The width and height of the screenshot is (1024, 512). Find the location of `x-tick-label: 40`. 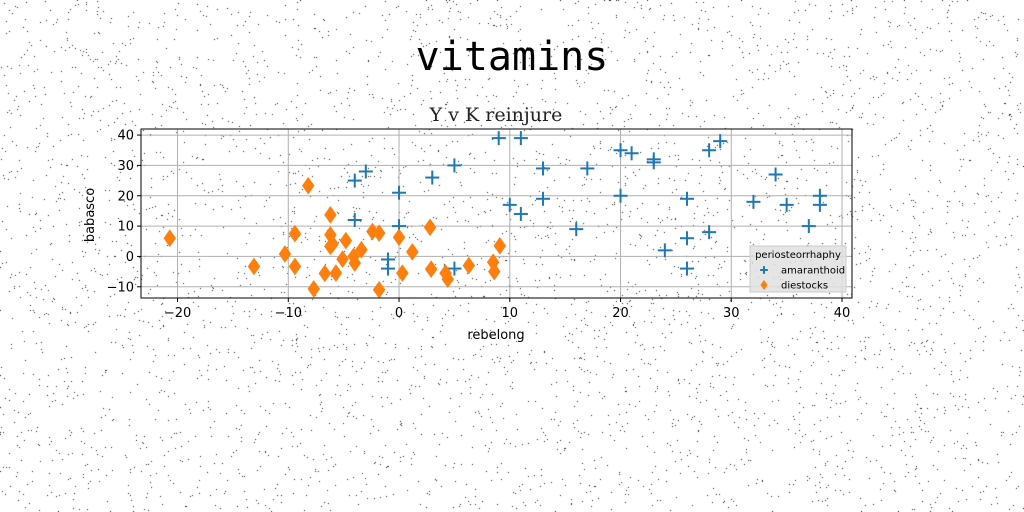

x-tick-label: 40 is located at coordinates (842, 313).